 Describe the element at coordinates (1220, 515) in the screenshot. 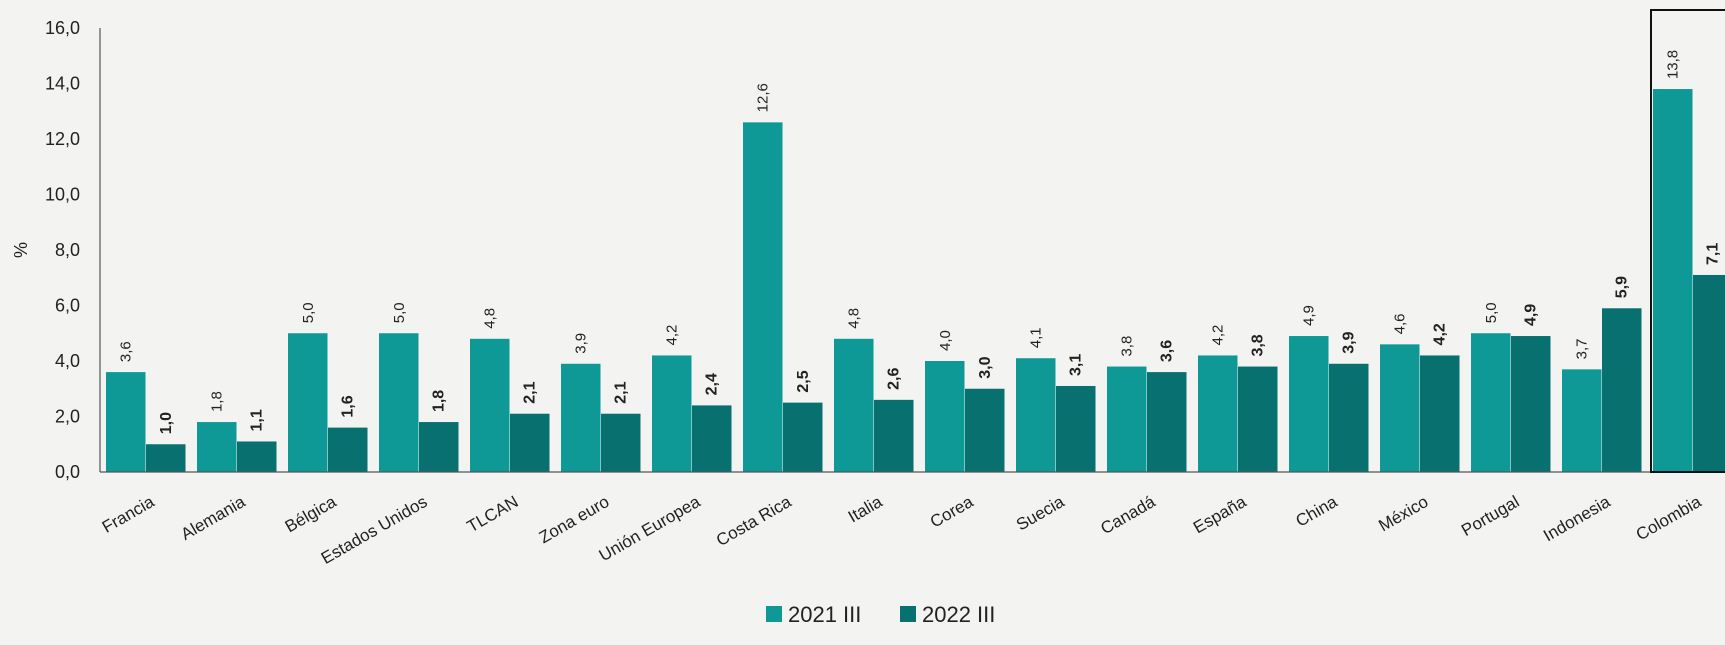

I see `x-tick-label: España` at that location.